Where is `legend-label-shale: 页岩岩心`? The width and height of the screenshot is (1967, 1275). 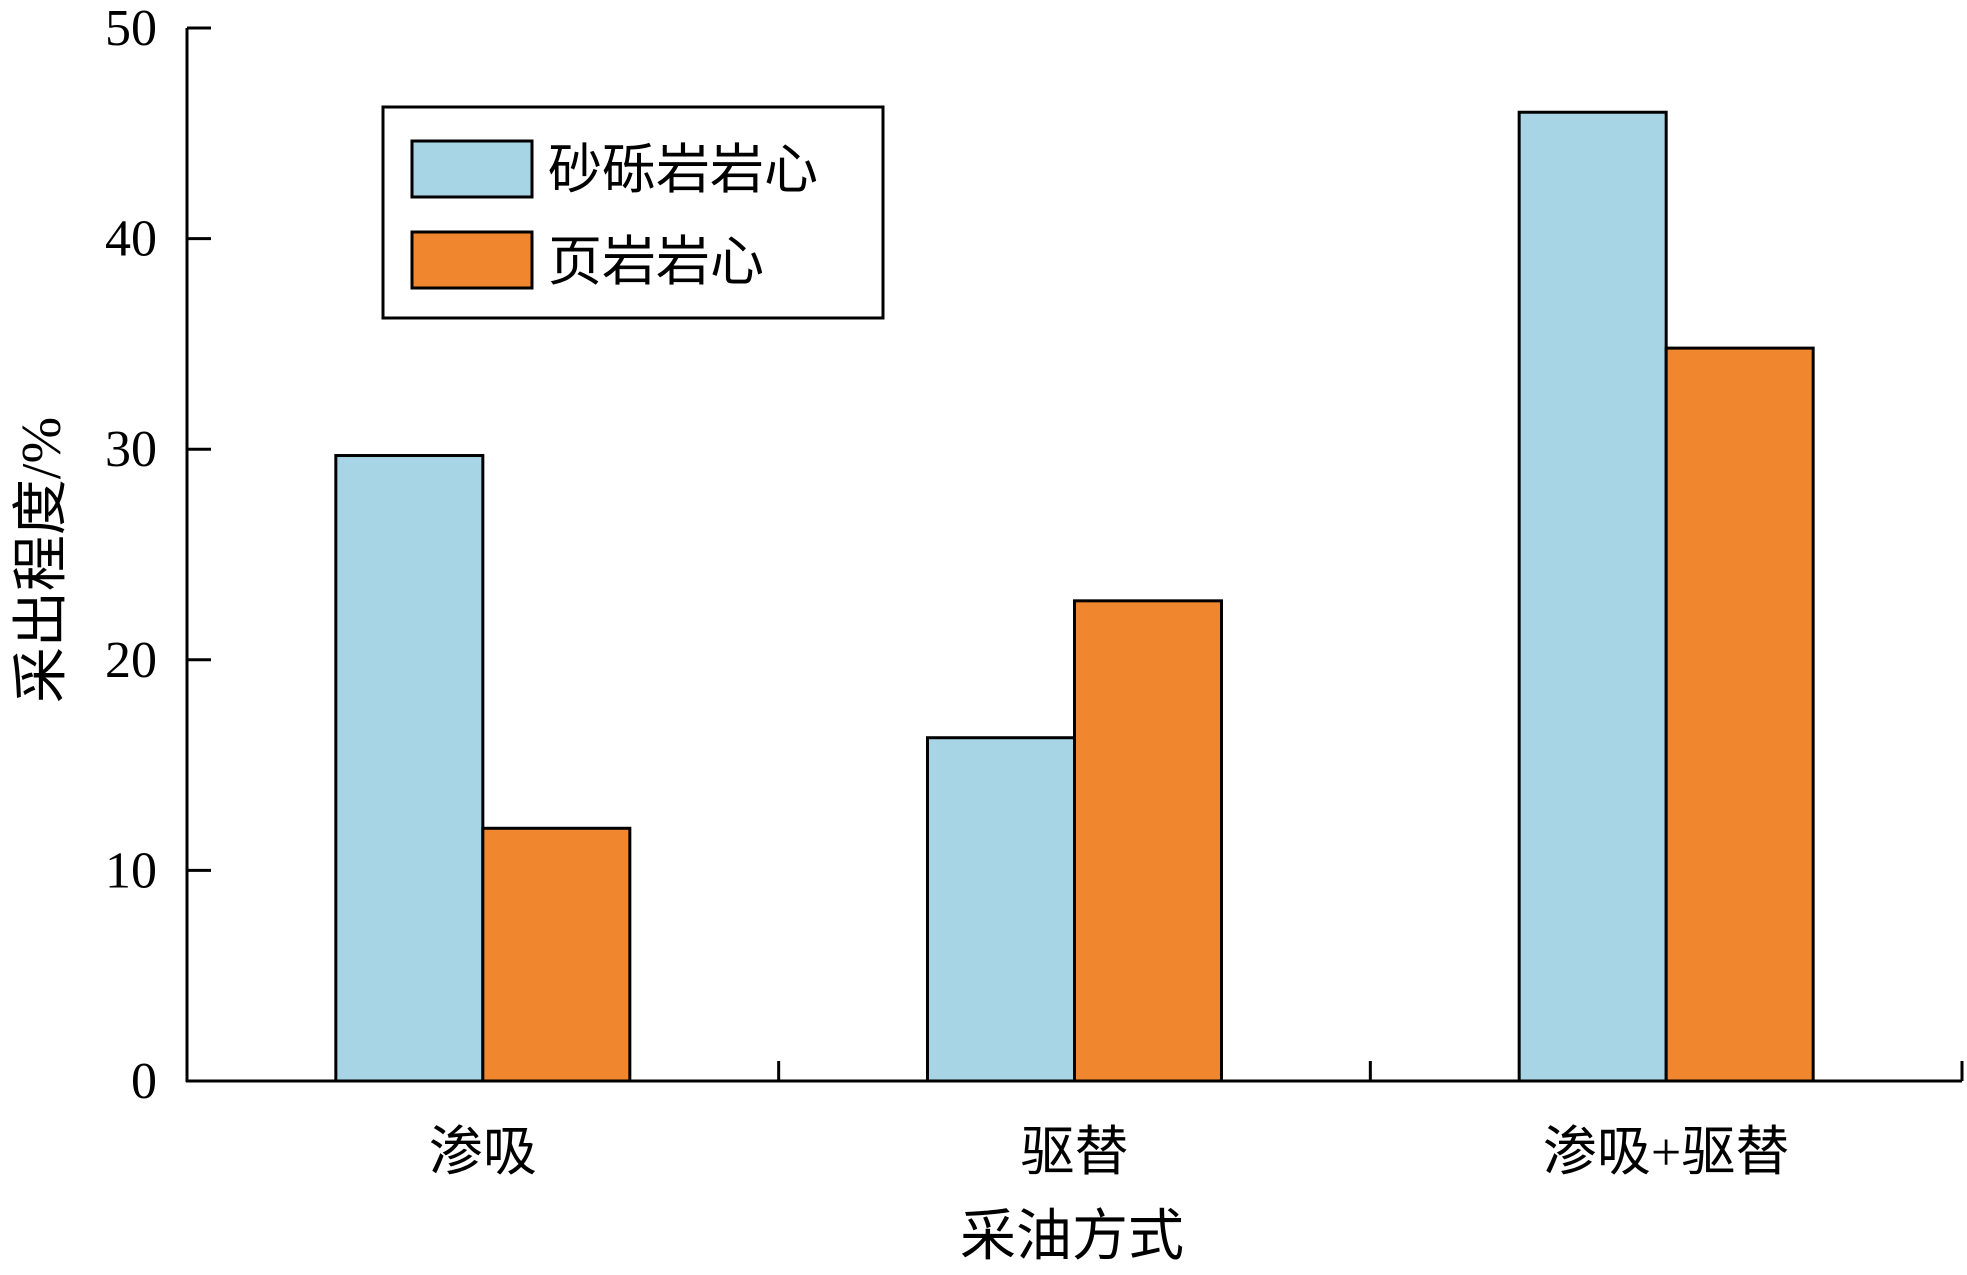 legend-label-shale: 页岩岩心 is located at coordinates (656, 262).